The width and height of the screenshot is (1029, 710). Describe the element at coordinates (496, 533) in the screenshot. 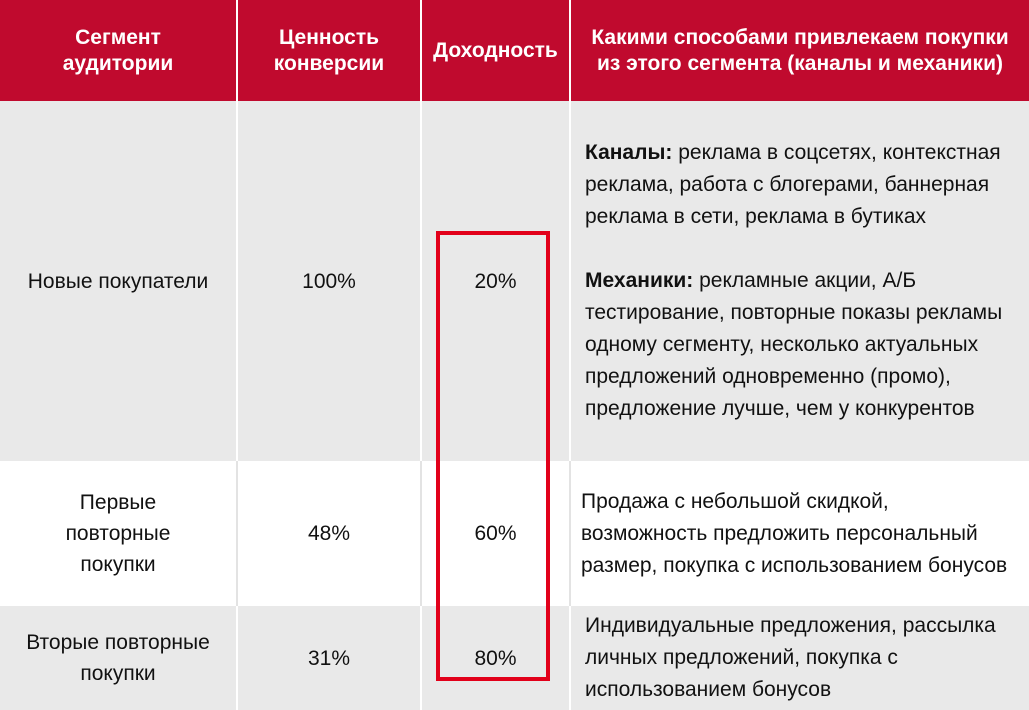

I see `profitability-cell: 60%` at that location.